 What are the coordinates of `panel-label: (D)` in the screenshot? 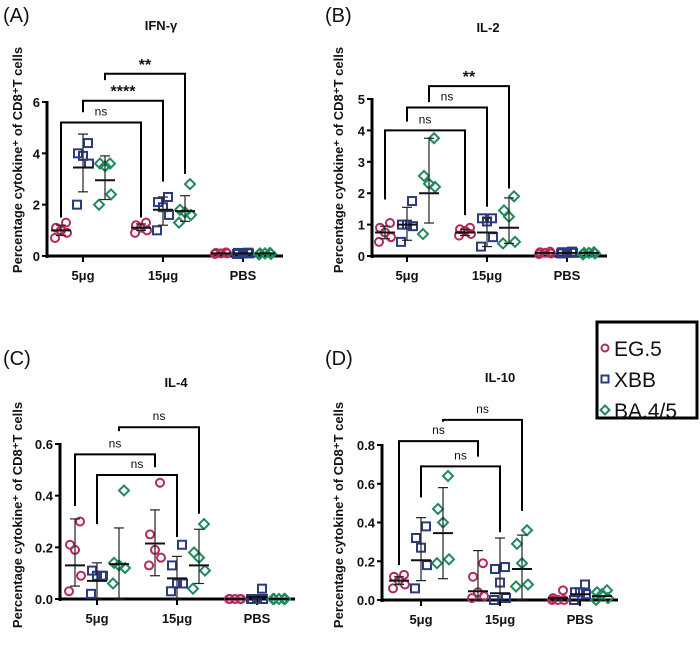 It's located at (339, 359).